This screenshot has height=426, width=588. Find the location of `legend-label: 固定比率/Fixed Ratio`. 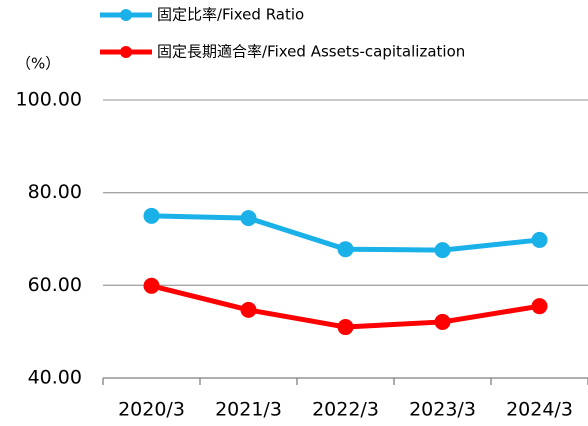

legend-label: 固定比率/Fixed Ratio is located at coordinates (230, 15).